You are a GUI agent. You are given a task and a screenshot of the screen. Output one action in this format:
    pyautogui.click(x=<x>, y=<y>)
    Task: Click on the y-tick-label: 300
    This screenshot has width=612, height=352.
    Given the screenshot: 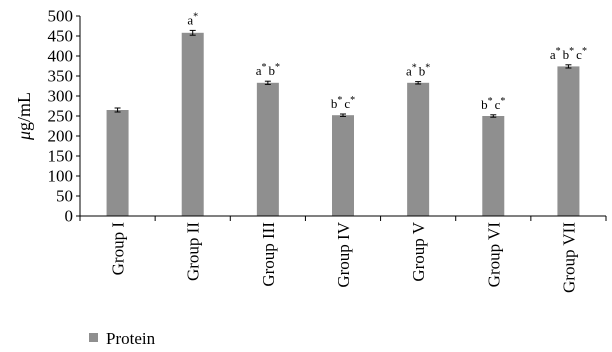 What is the action you would take?
    pyautogui.click(x=61, y=96)
    